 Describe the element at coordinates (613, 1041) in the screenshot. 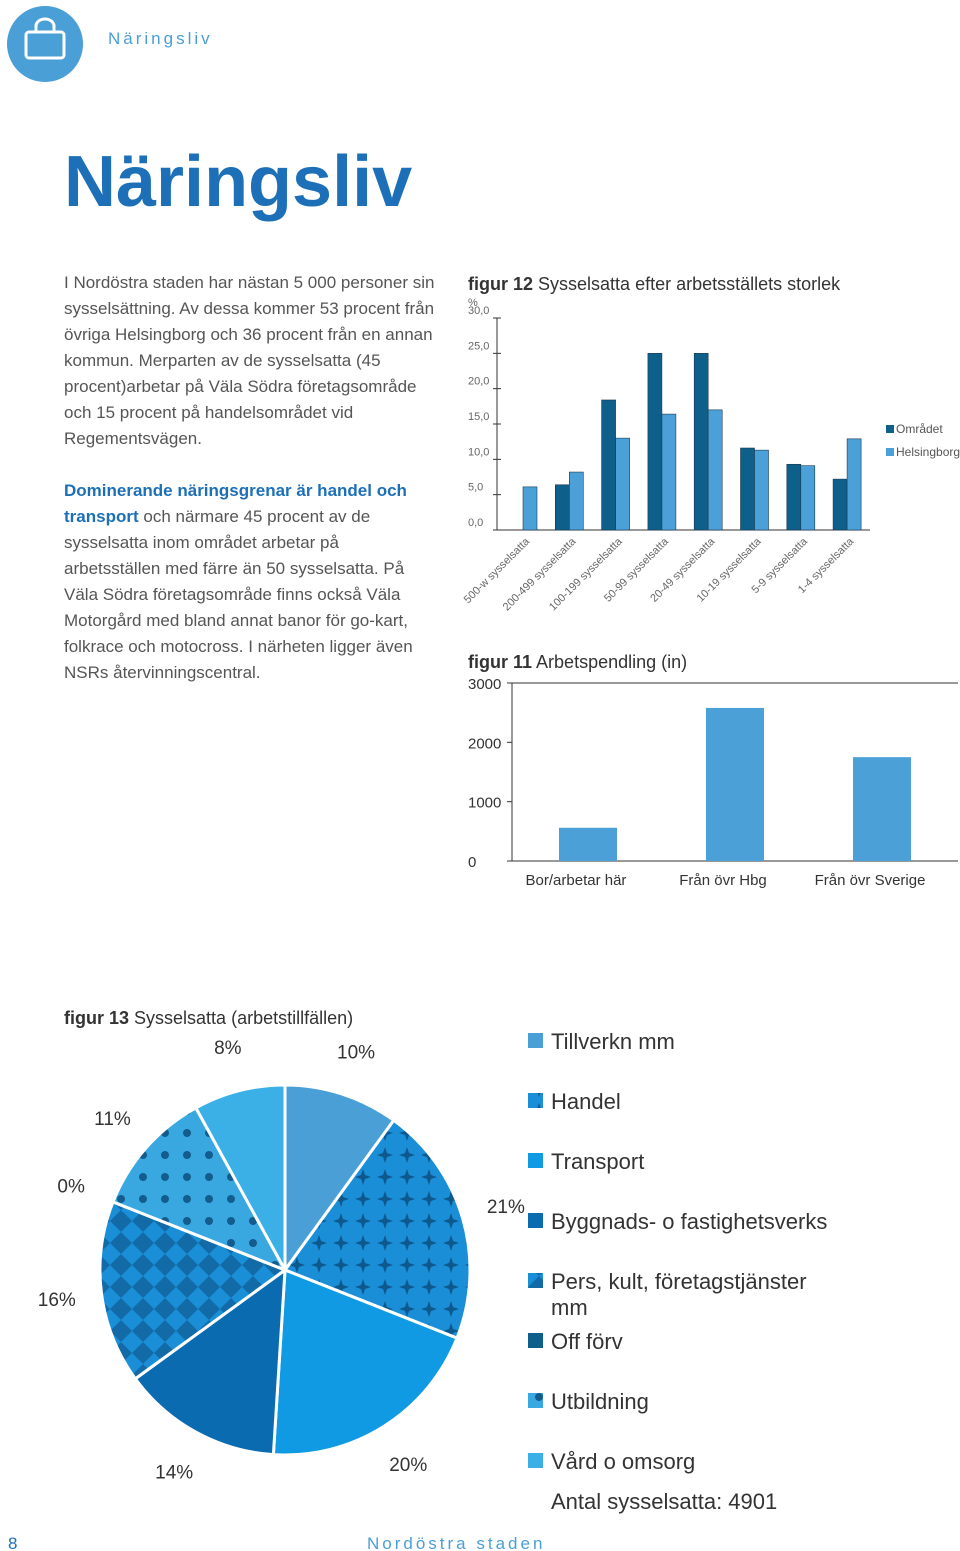

I see `legend-label: Tillverkn mm` at that location.